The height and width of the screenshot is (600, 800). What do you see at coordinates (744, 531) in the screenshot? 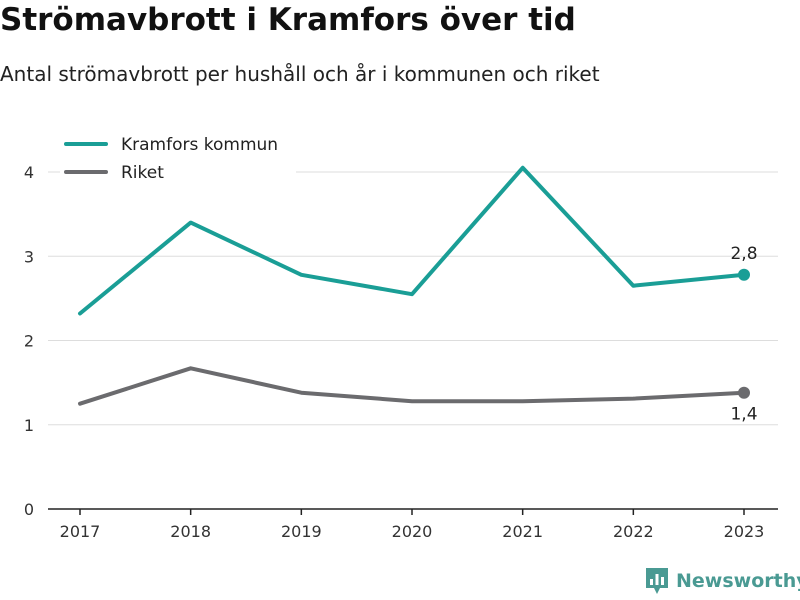
I see `x-tick-label: 2023` at bounding box center [744, 531].